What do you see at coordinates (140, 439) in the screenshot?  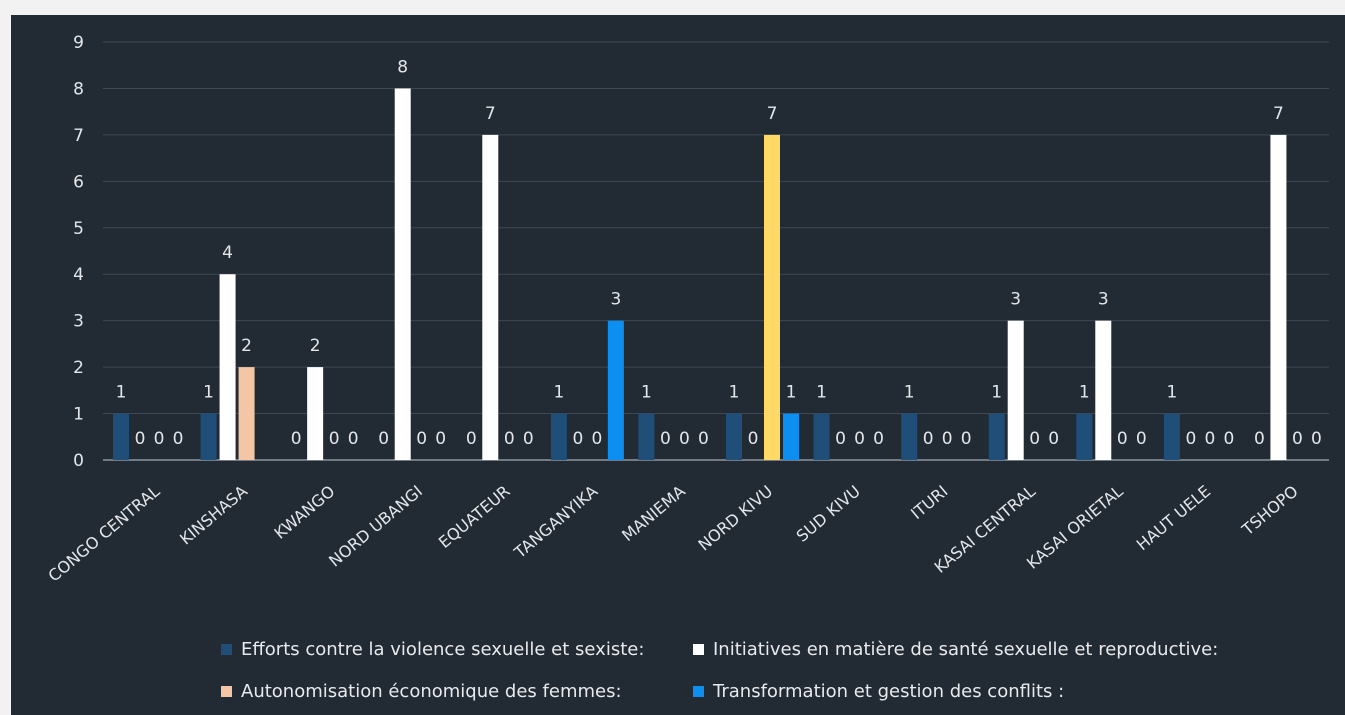 I see `data-label-1-0: 0` at bounding box center [140, 439].